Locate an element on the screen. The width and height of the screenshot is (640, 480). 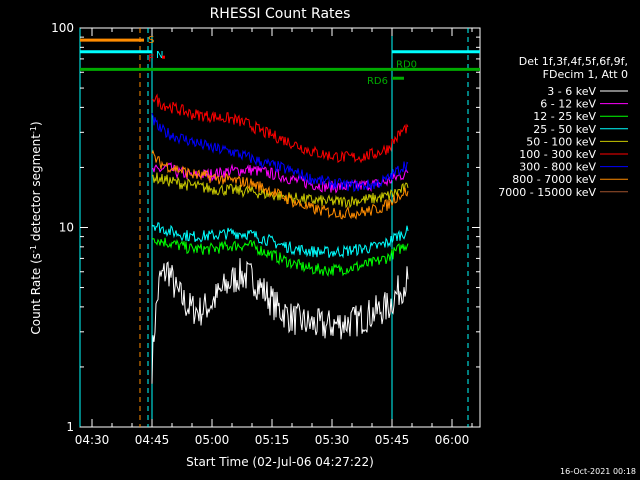
x-tick-label-6: 06:00 is located at coordinates (452, 440).